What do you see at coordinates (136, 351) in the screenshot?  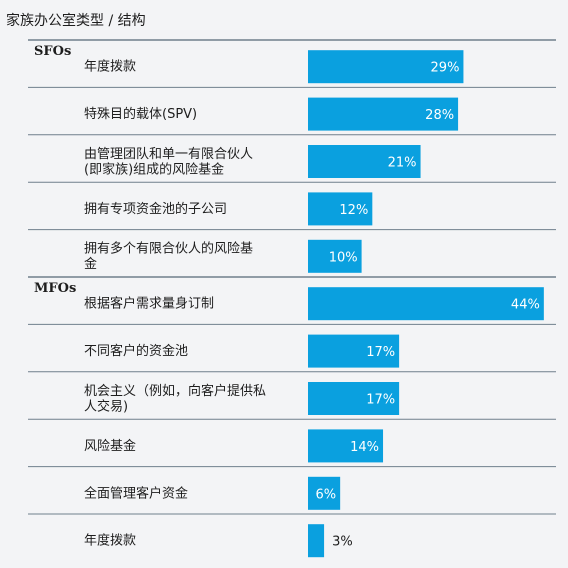 I see `category-label: 不同客户的资金池` at bounding box center [136, 351].